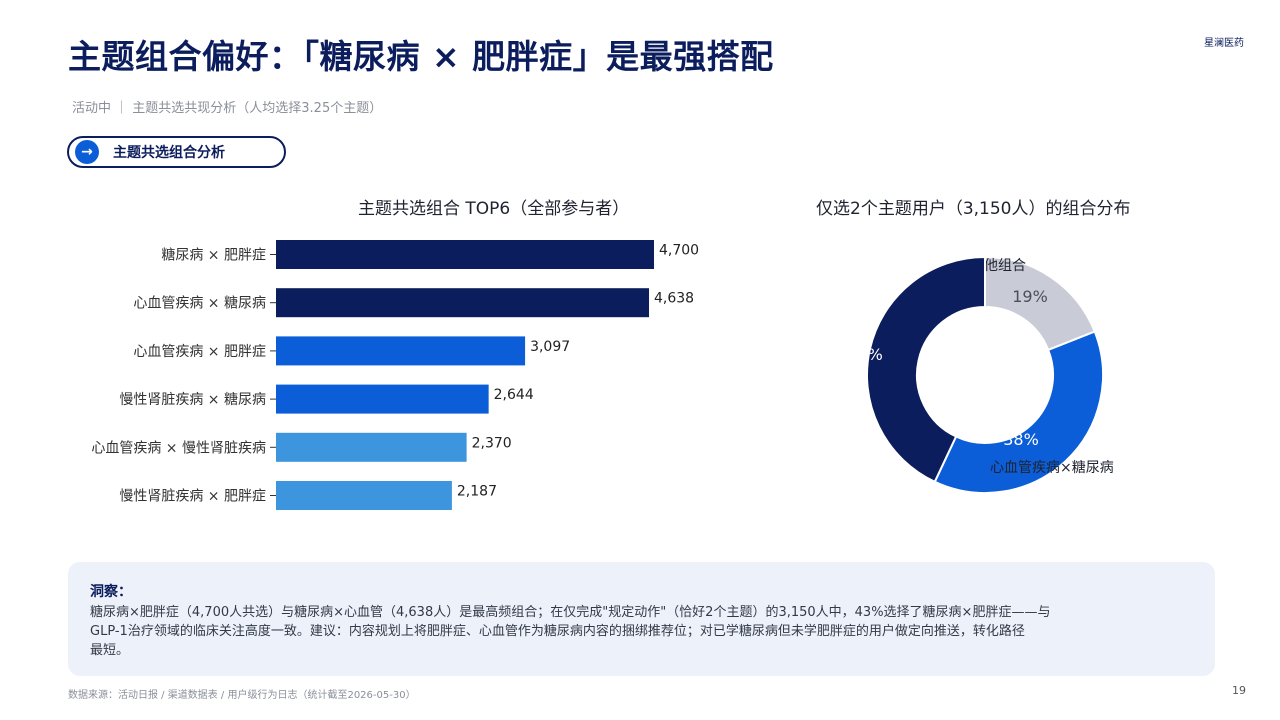 This screenshot has height=720, width=1280. Describe the element at coordinates (192, 399) in the screenshot. I see `category-label: 慢性肾脏疾病 × 糖尿病` at that location.